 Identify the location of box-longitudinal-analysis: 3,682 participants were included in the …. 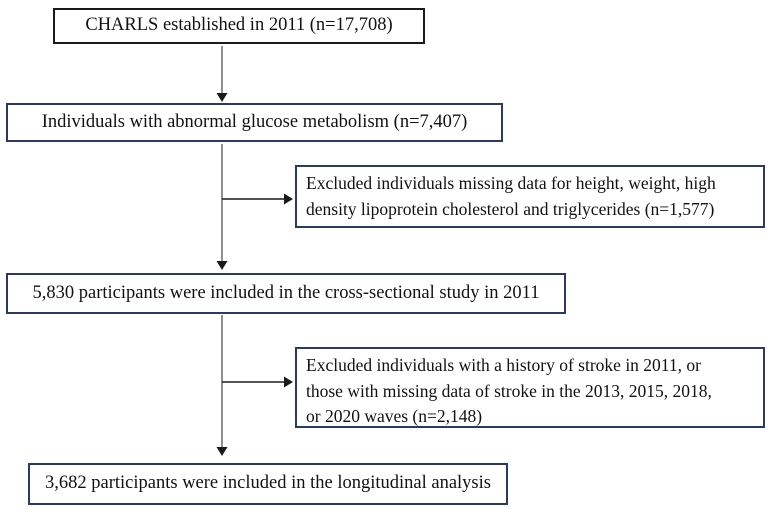
(268, 484).